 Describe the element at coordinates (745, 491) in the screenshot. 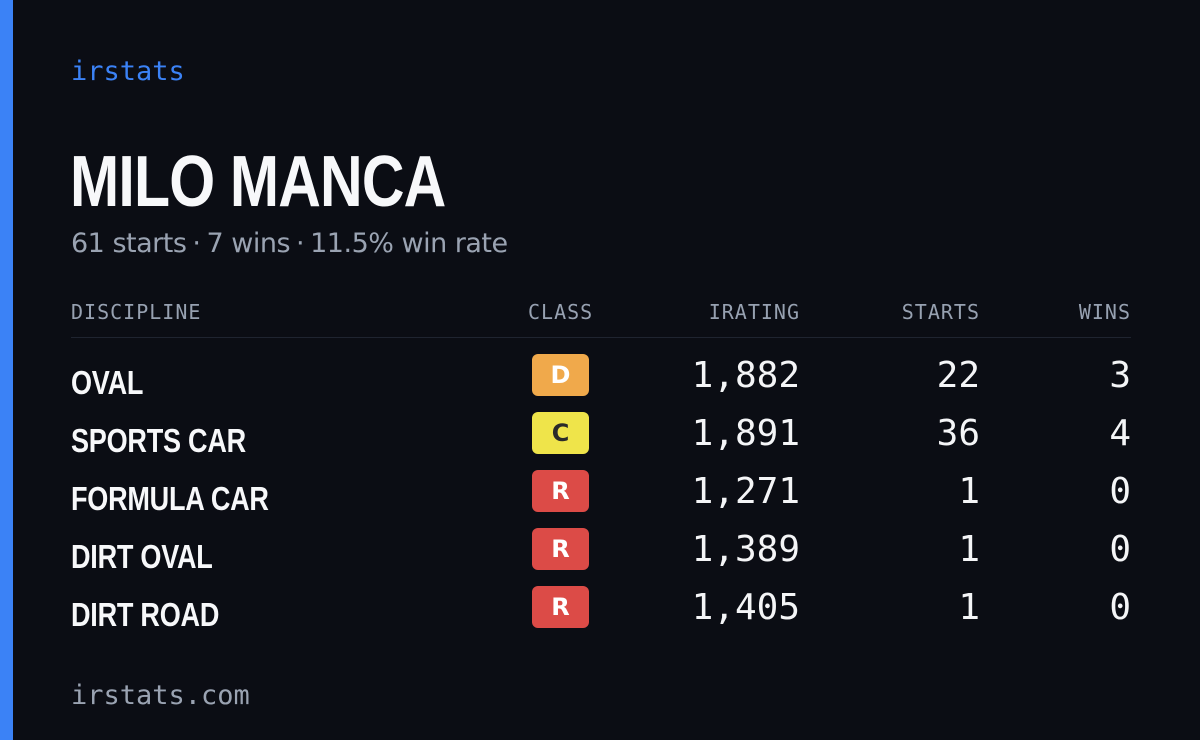

I see `irating-value: 1,271` at that location.